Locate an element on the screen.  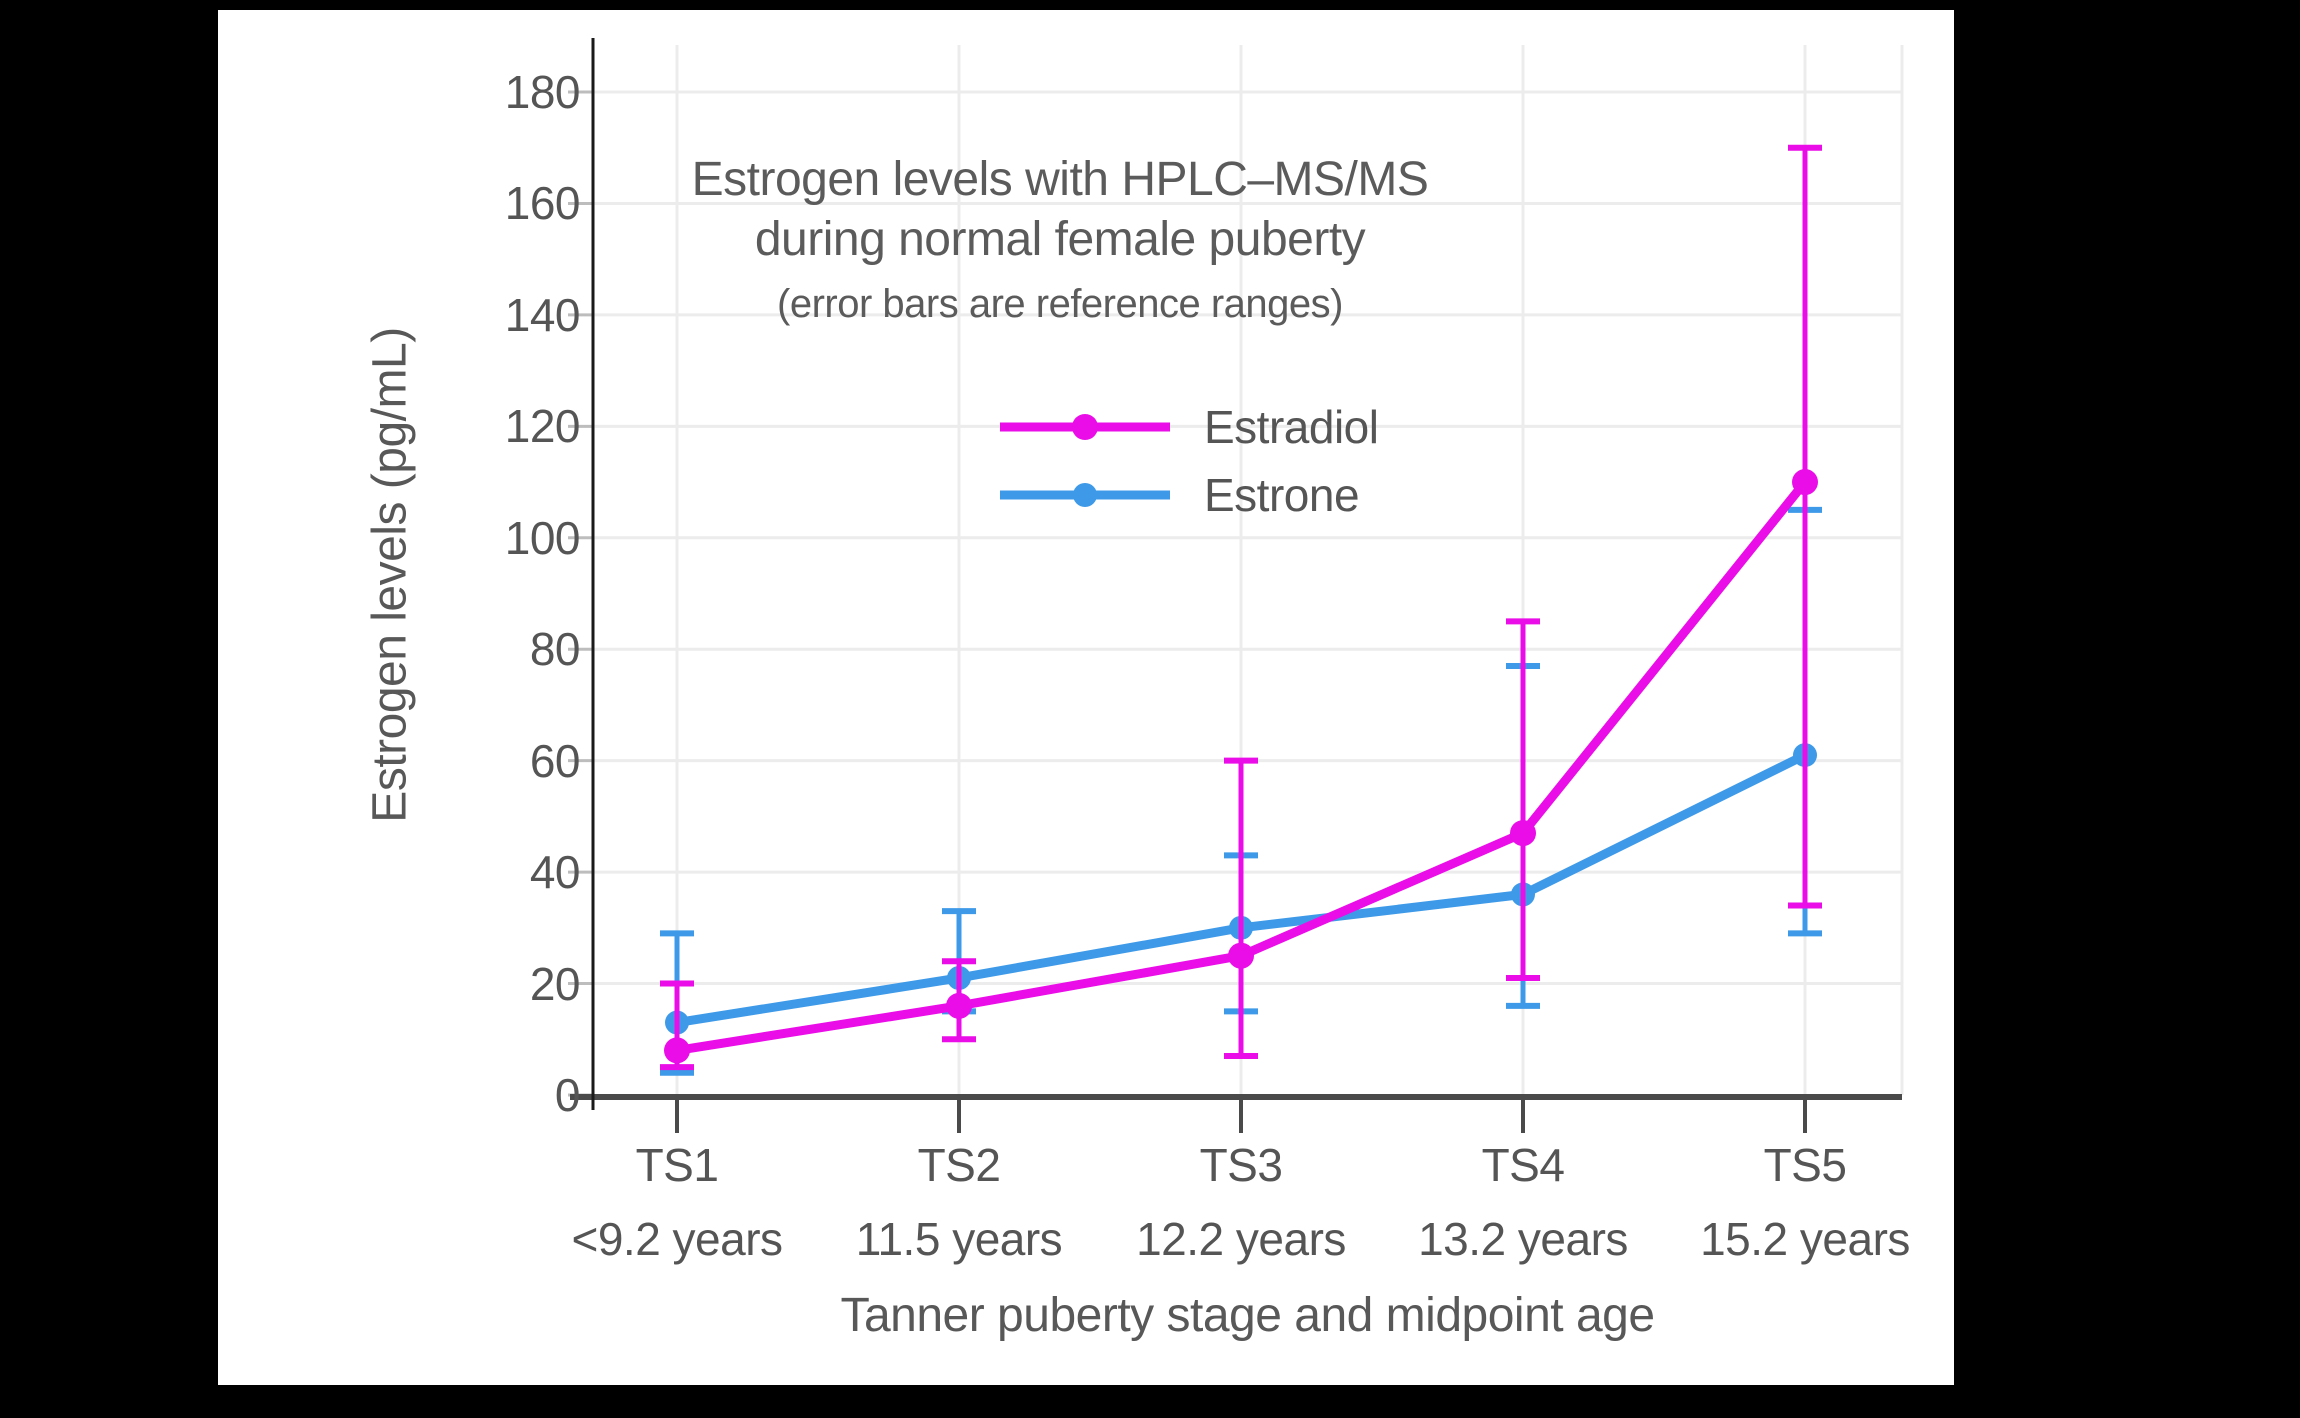
y-tick-label: 120 is located at coordinates (542, 426).